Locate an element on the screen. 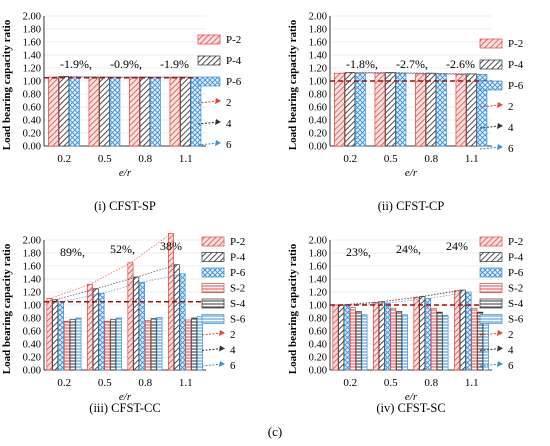 The image size is (550, 446). bar-P-2-0.8 is located at coordinates (416, 333).